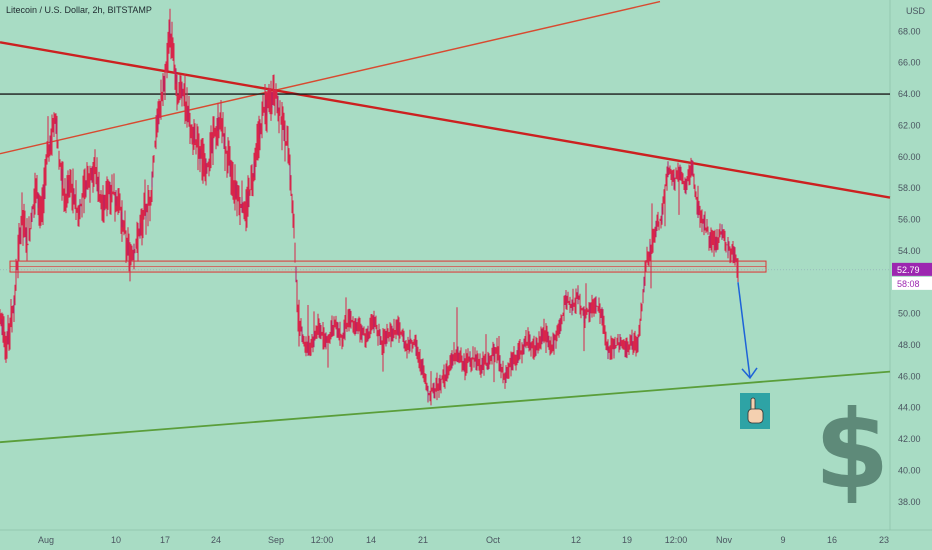  I want to click on x-tick-label: 10, so click(116, 540).